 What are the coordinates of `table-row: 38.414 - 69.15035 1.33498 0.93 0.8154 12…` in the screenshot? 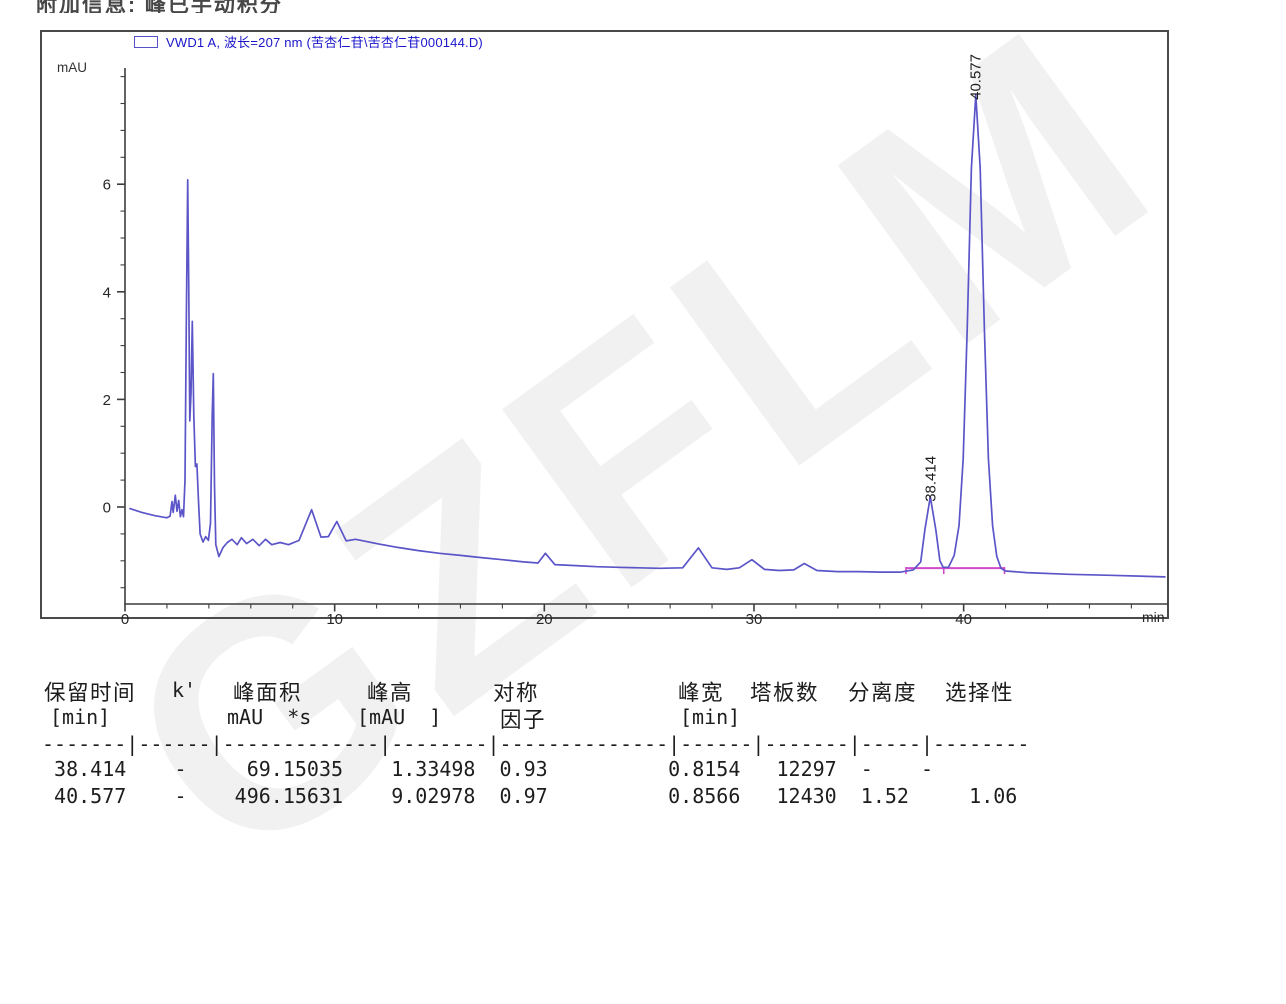 It's located at (488, 769).